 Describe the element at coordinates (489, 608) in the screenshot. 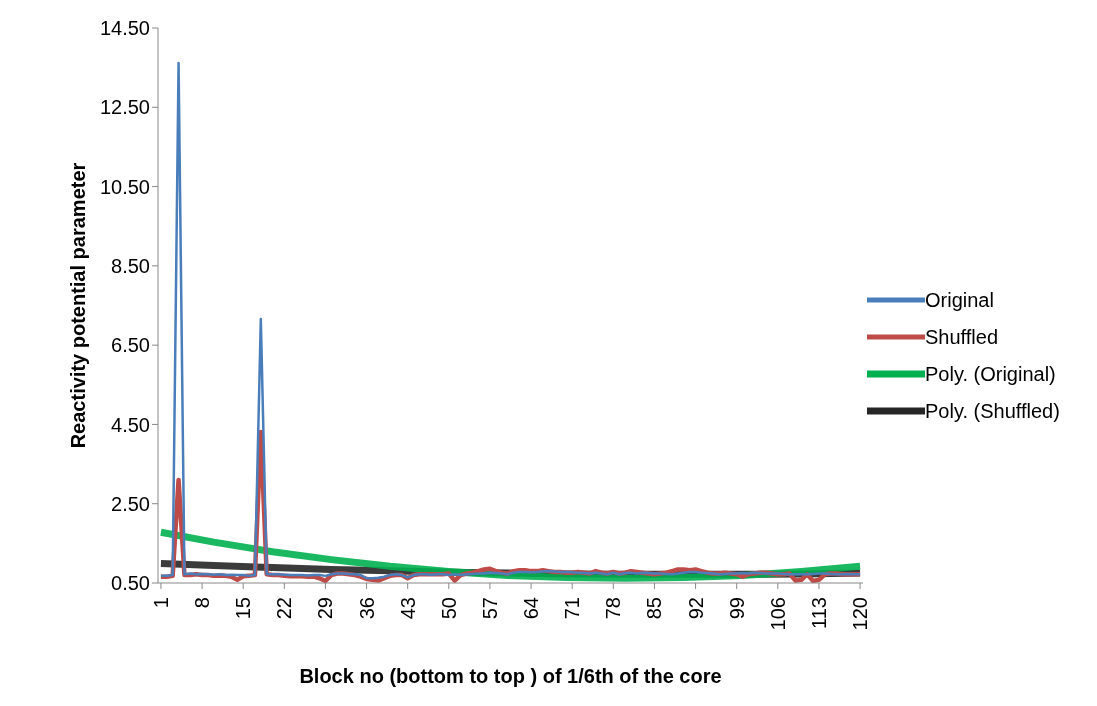

I see `x-tick-label: 57` at that location.